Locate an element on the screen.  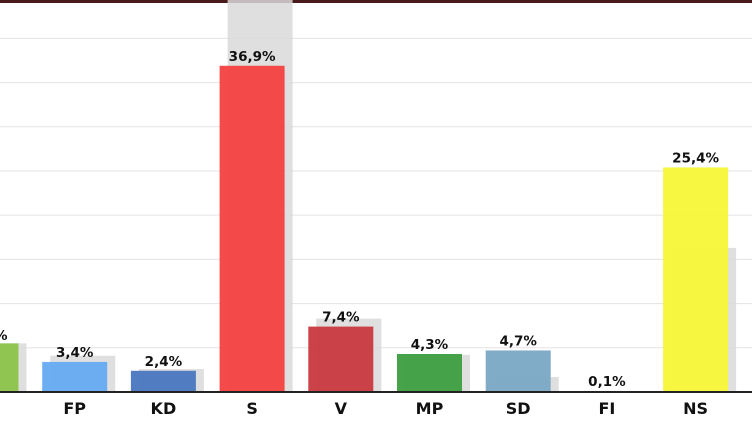
bar-mp is located at coordinates (429, 372).